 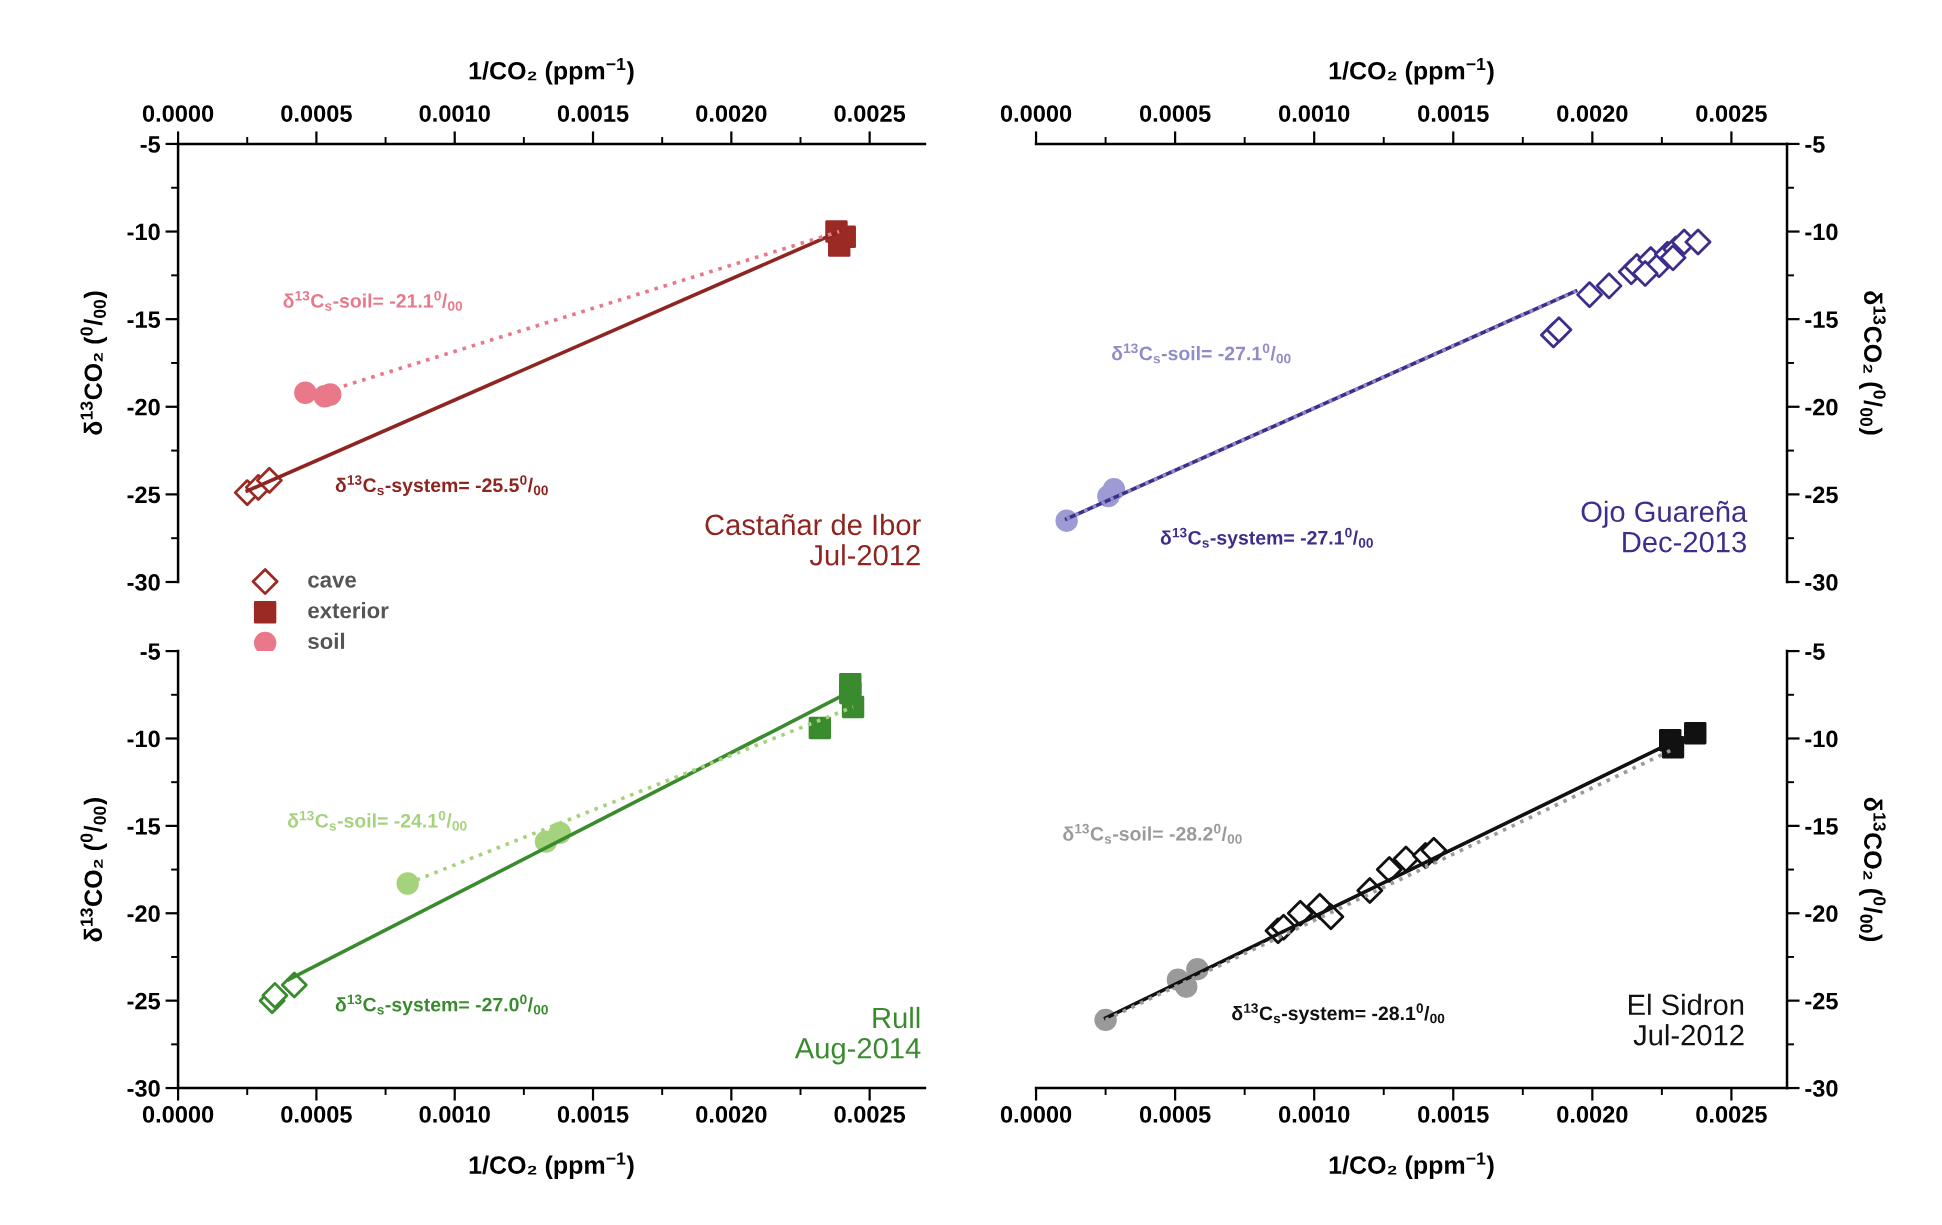 What do you see at coordinates (332, 581) in the screenshot?
I see `legend-label: cave` at bounding box center [332, 581].